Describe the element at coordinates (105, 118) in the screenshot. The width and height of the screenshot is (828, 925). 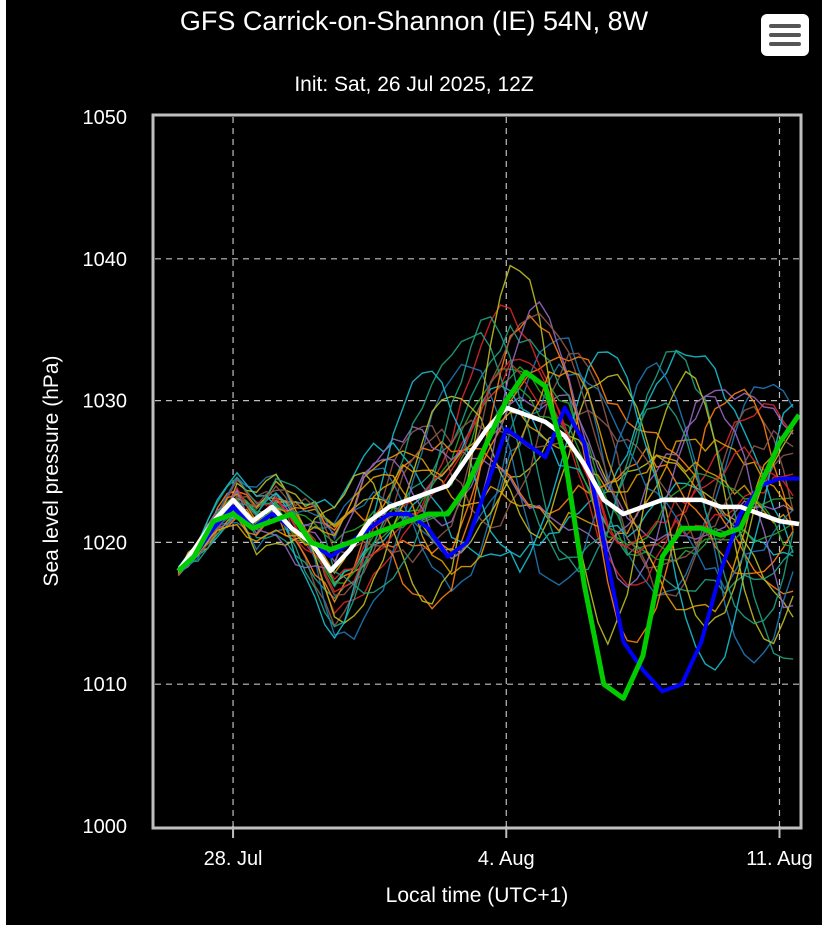
I see `y-tick-label: 1050` at that location.